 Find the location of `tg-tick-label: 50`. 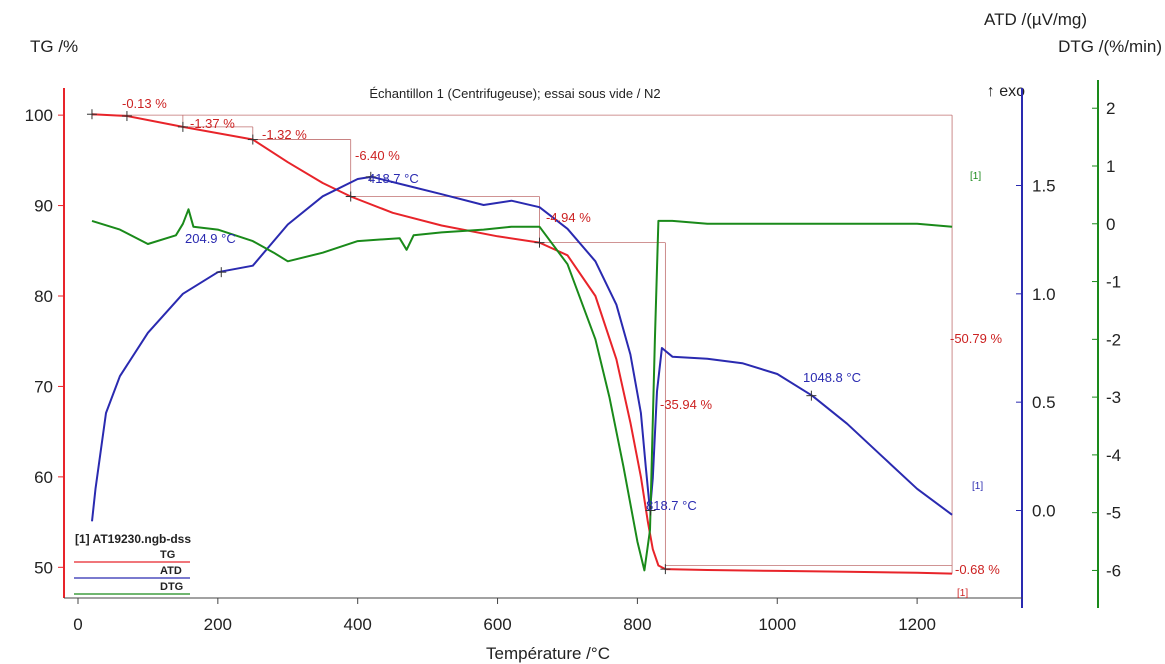

tg-tick-label: 50 is located at coordinates (43, 567).